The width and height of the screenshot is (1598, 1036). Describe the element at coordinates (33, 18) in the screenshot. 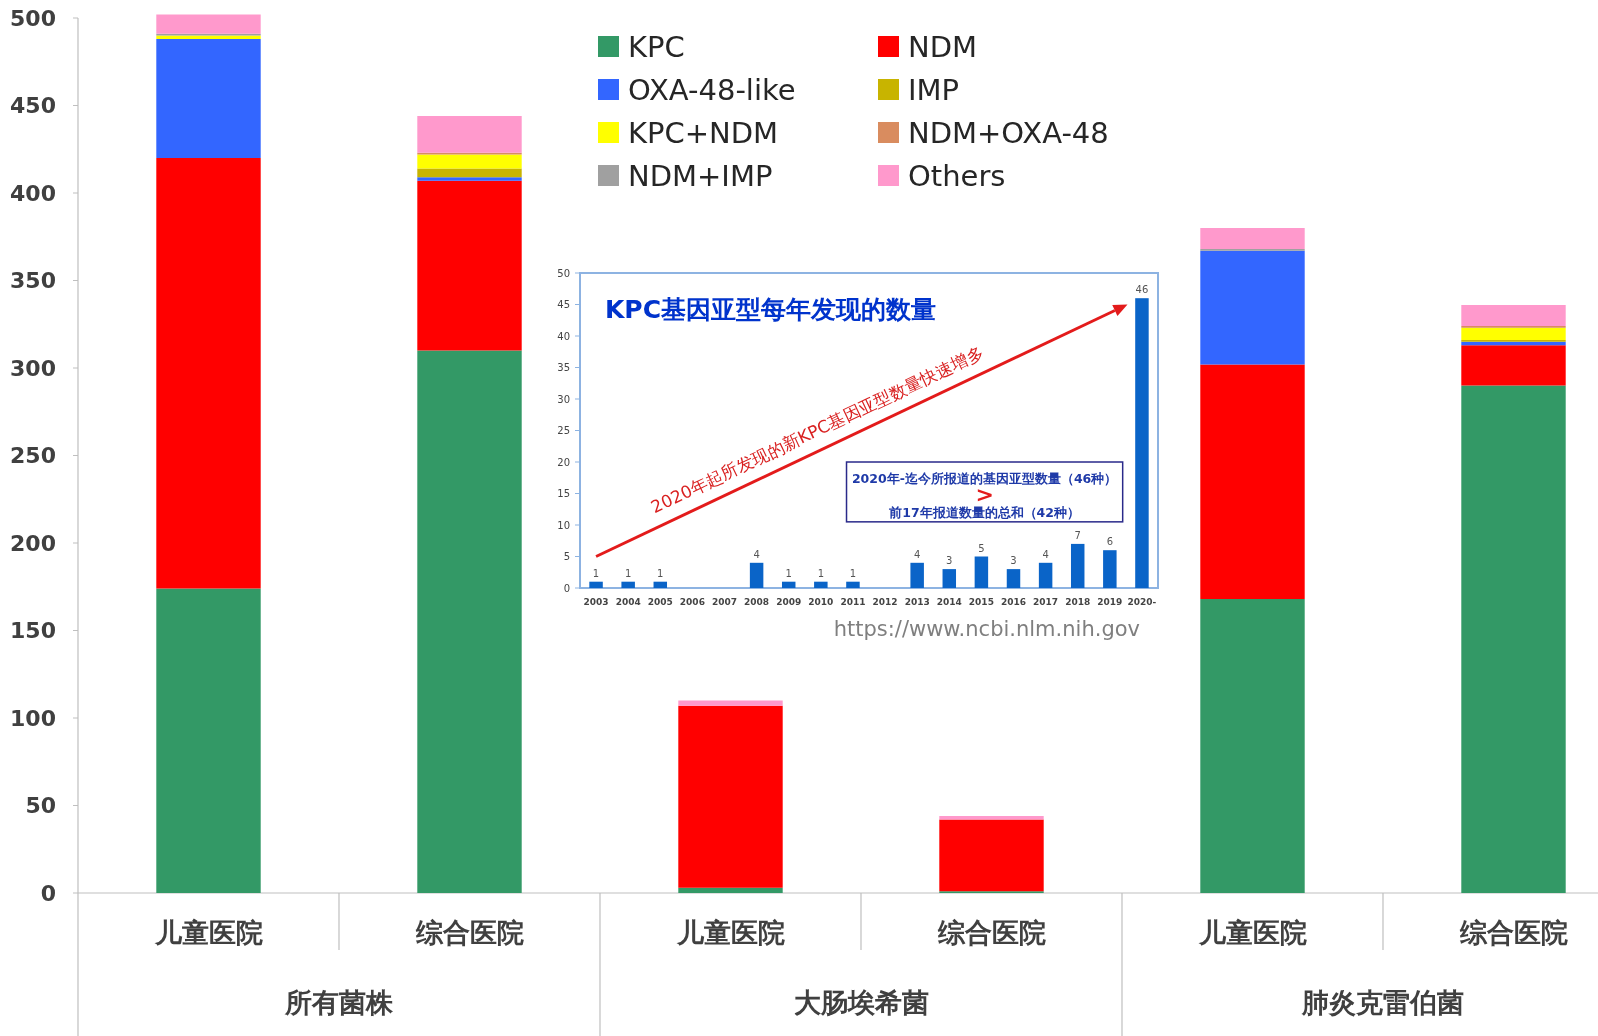

I see `y-tick-label: 500` at that location.